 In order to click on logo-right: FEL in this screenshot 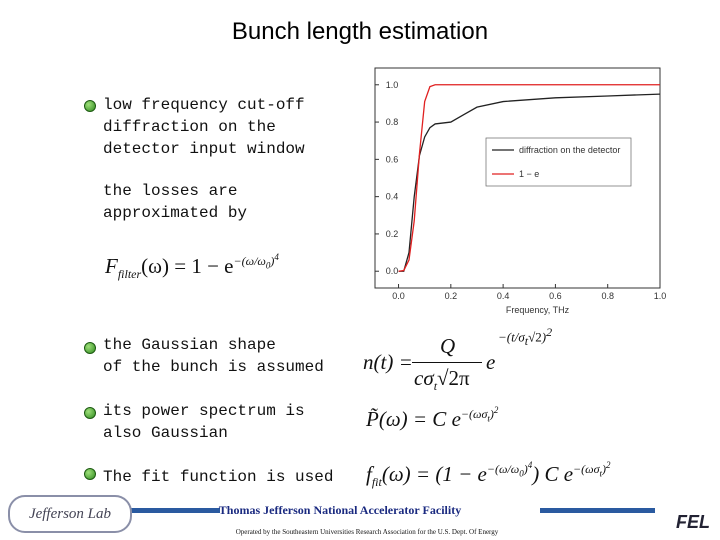, I will do `click(693, 522)`.